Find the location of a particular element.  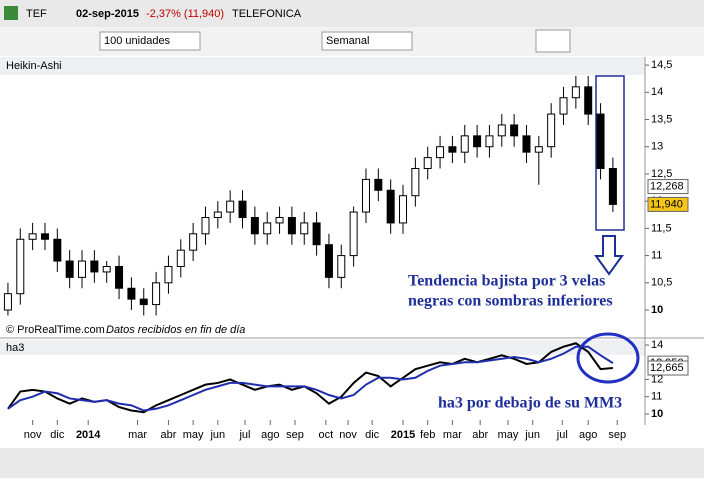

instrument-name: TELEFONICA is located at coordinates (267, 14).